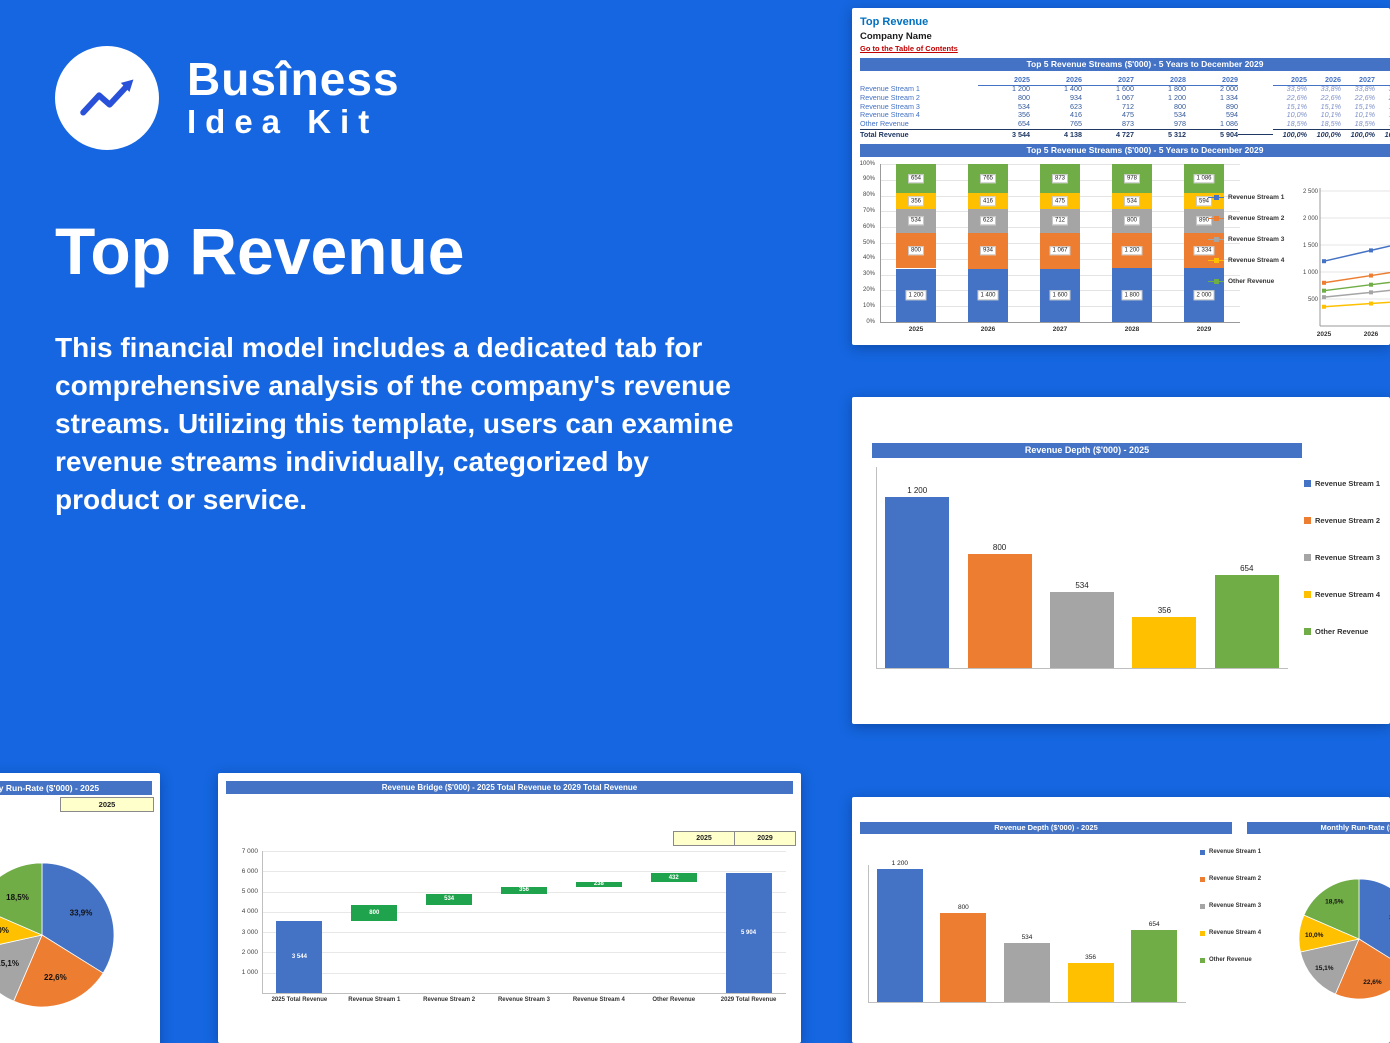 This screenshot has height=1043, width=1390. What do you see at coordinates (896, 36) in the screenshot?
I see `company-name: Company Name` at bounding box center [896, 36].